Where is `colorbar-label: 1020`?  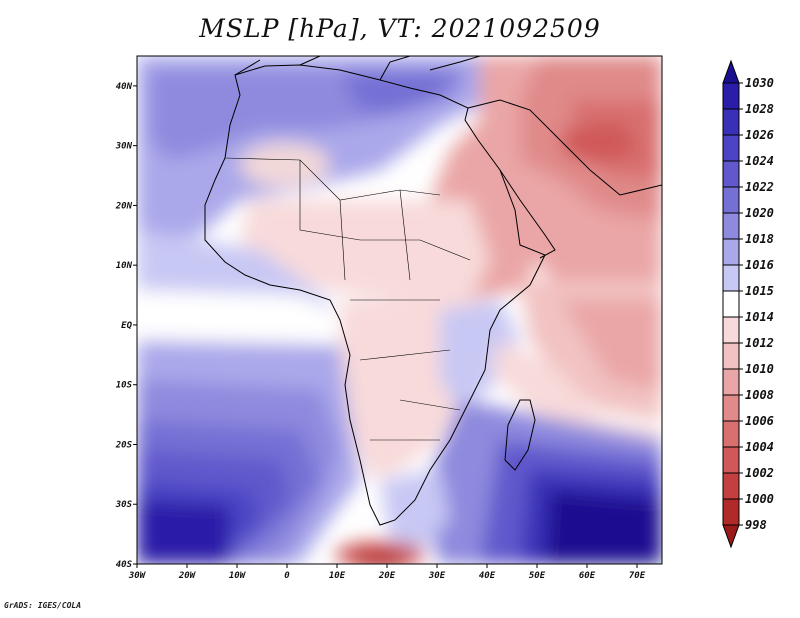
colorbar-label: 1020 is located at coordinates (759, 213).